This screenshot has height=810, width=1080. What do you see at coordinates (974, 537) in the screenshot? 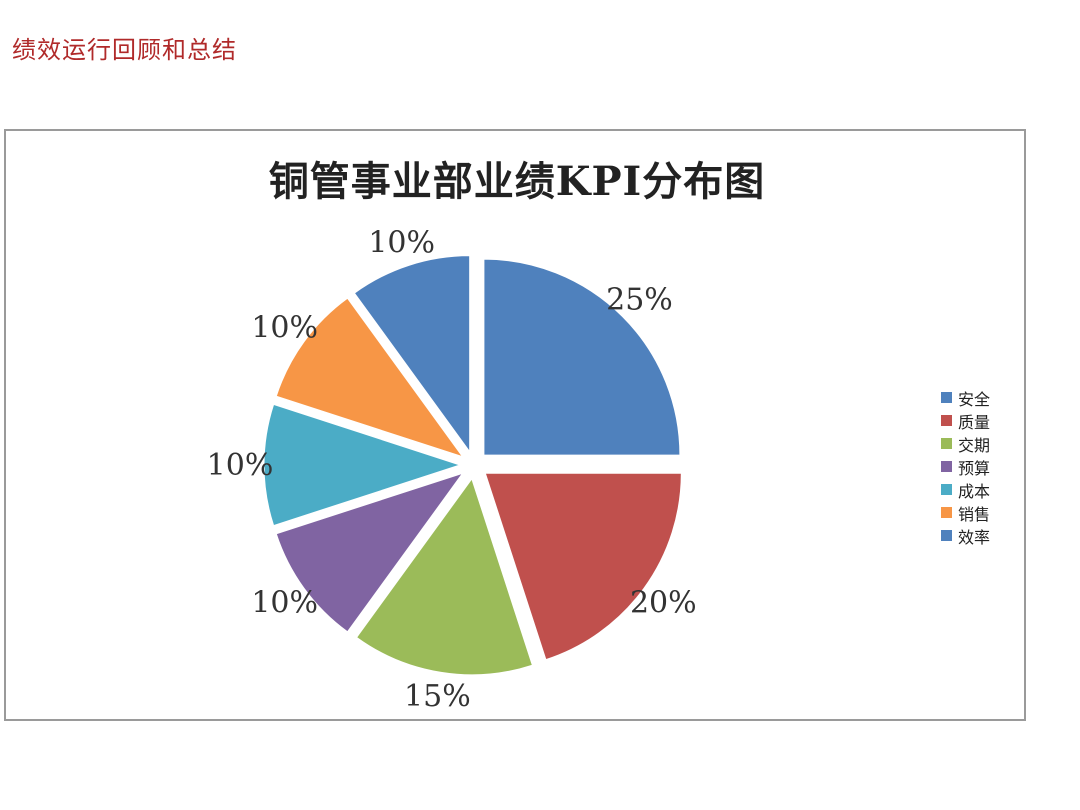
I see `legend-label: 效率` at bounding box center [974, 537].